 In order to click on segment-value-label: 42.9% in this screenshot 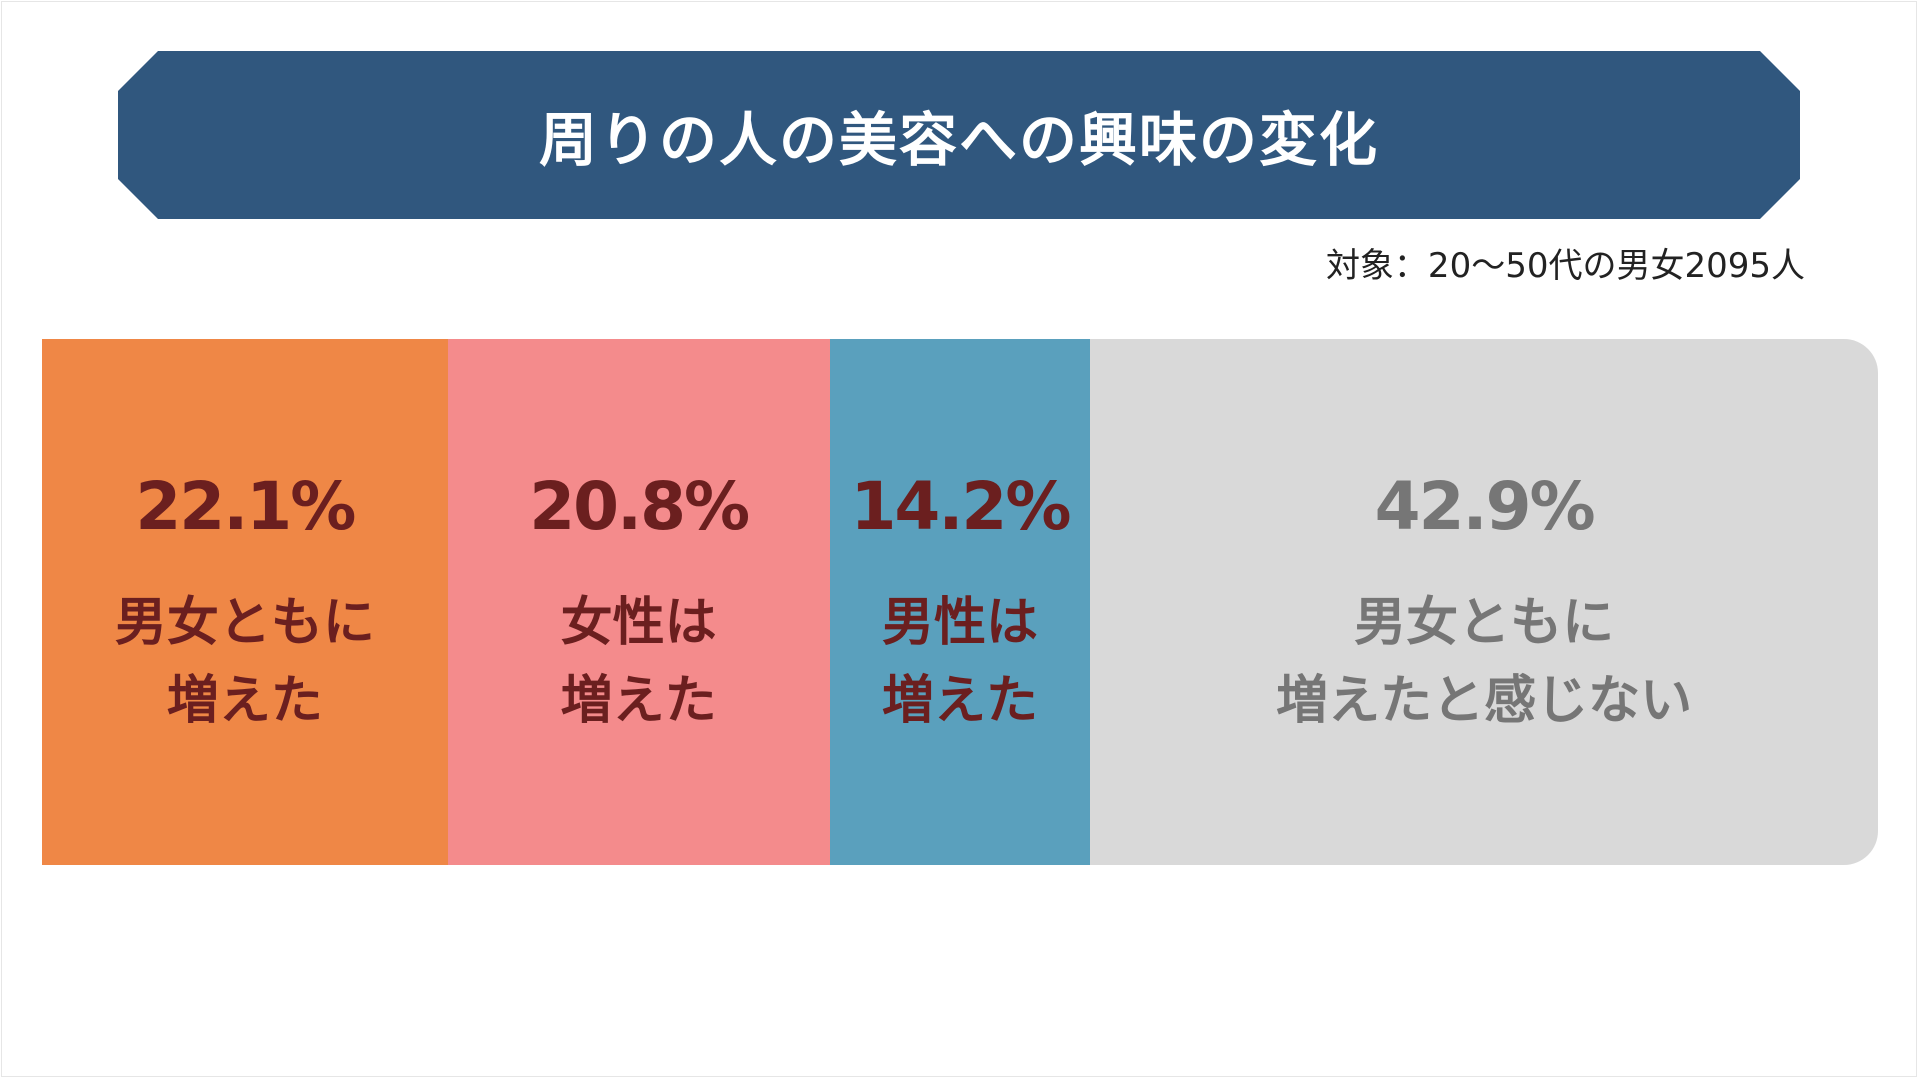, I will do `click(1485, 506)`.